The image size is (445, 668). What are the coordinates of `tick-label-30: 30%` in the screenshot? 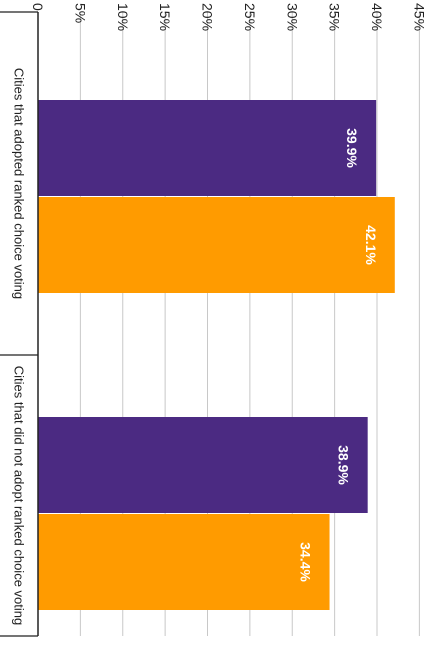 It's located at (292, 17).